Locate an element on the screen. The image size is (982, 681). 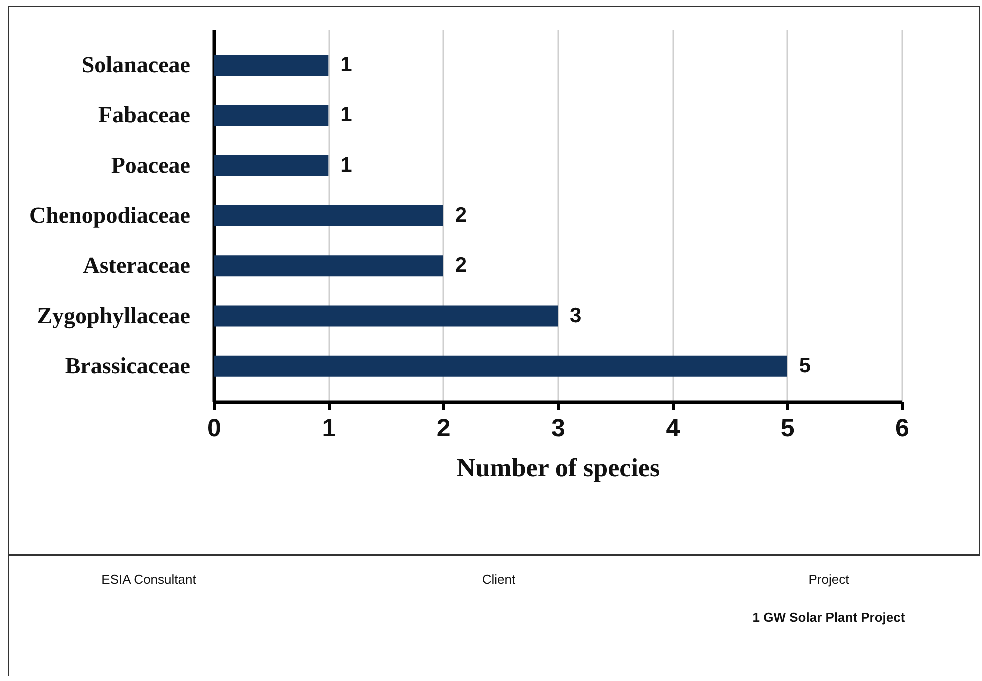
text: Project is located at coordinates (829, 579).